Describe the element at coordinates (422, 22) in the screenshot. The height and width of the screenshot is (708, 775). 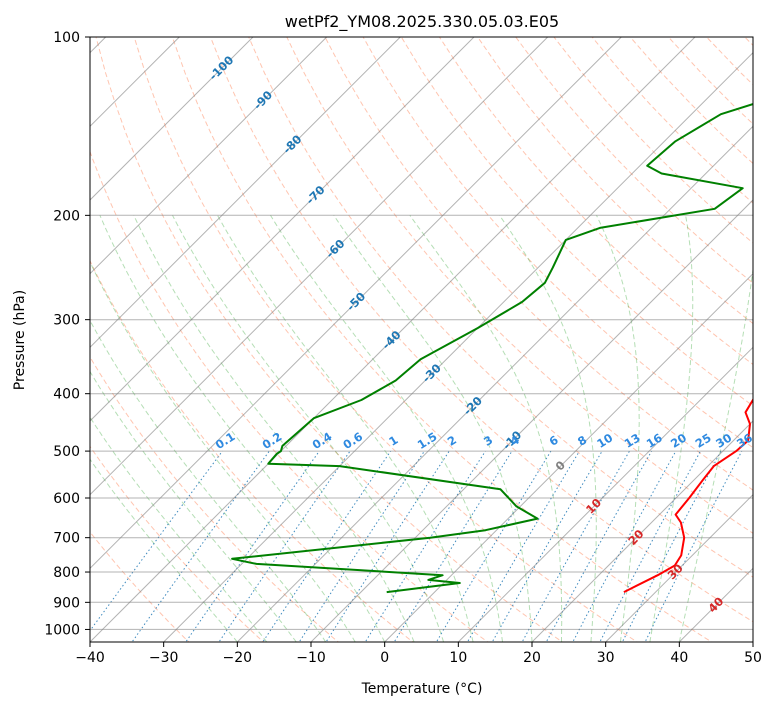
I see `chart-title: wetPf2_YM08.2025.330.05.03.E05` at that location.